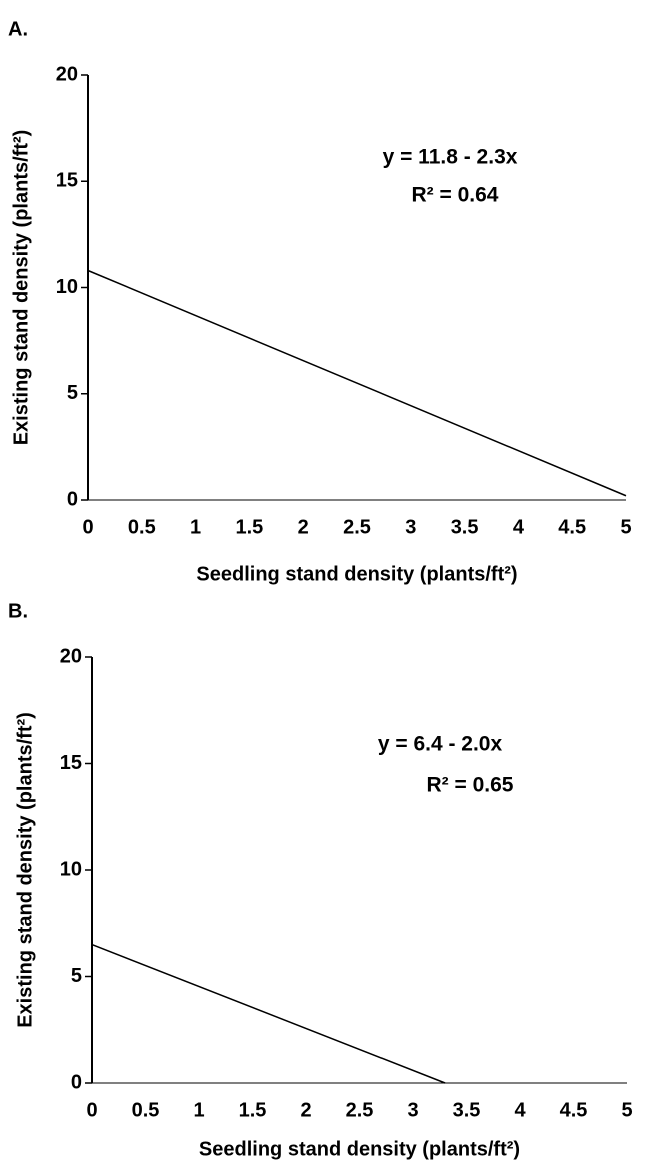  I want to click on trend-line, so click(268, 1013).